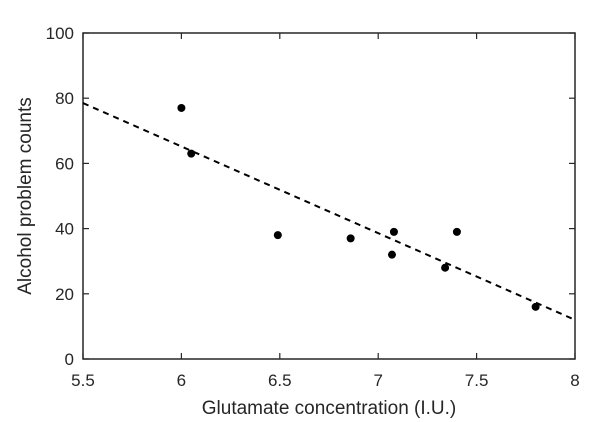 This screenshot has height=422, width=609. Describe the element at coordinates (477, 380) in the screenshot. I see `x-tick-label: 7.5` at that location.